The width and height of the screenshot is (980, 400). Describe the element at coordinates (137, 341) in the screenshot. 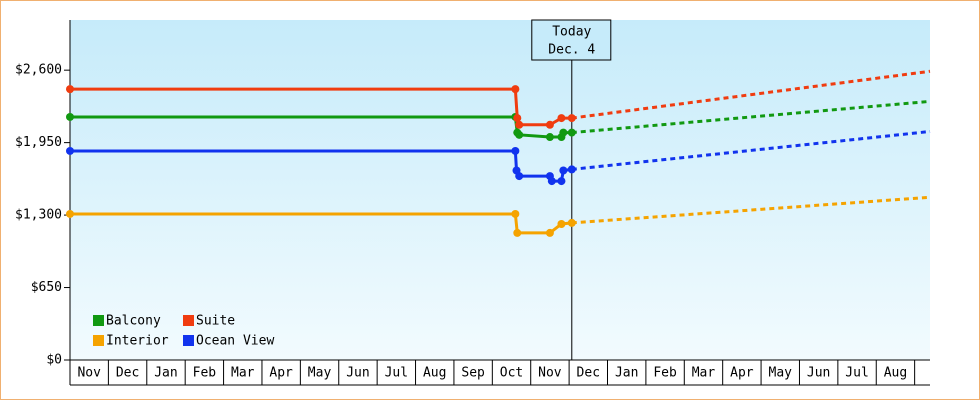

I see `legend-label: Interior` at that location.